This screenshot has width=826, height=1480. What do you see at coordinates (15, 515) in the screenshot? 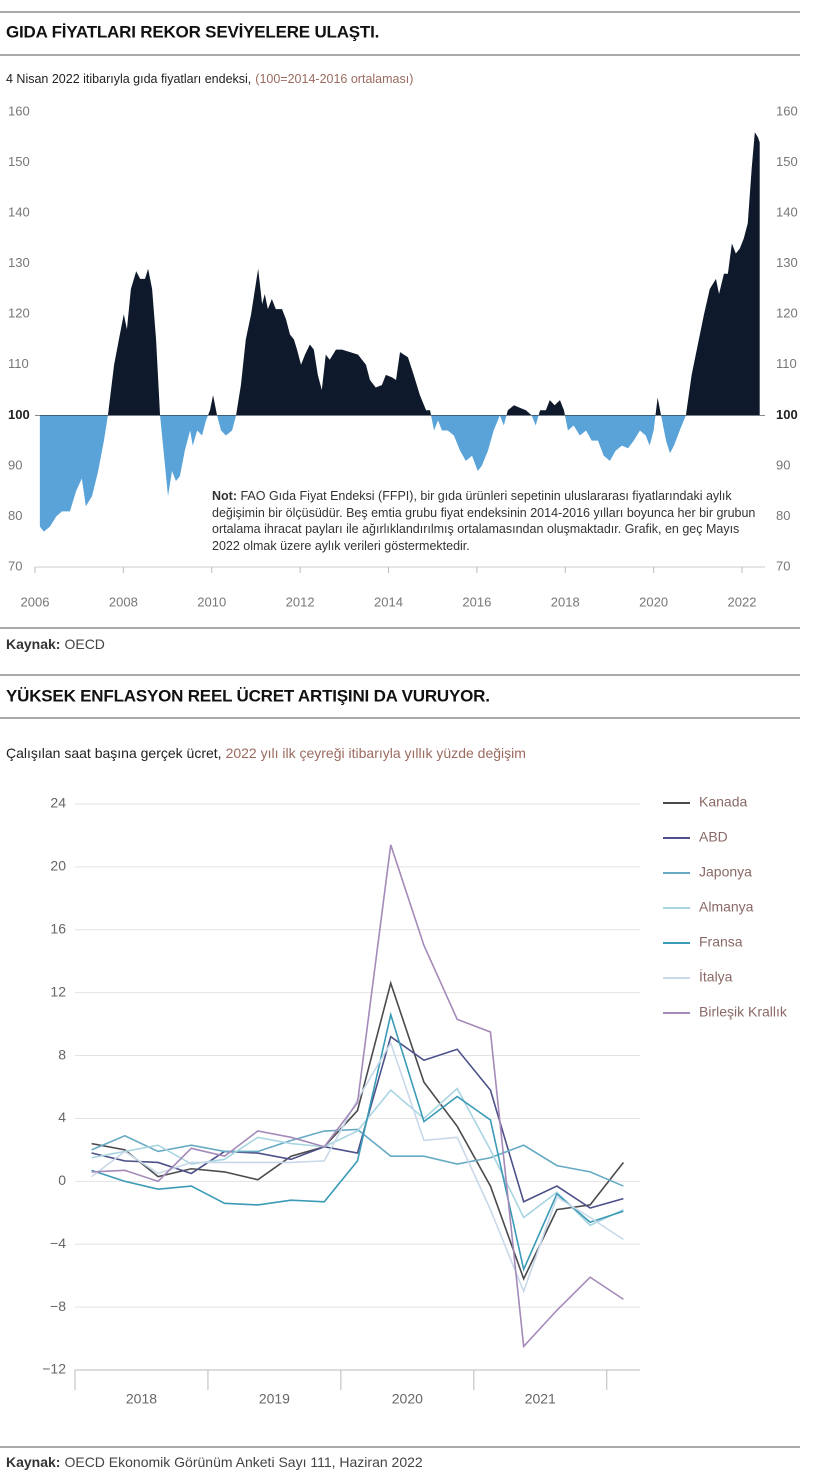
I see `y-tick-label: 80` at bounding box center [15, 515].